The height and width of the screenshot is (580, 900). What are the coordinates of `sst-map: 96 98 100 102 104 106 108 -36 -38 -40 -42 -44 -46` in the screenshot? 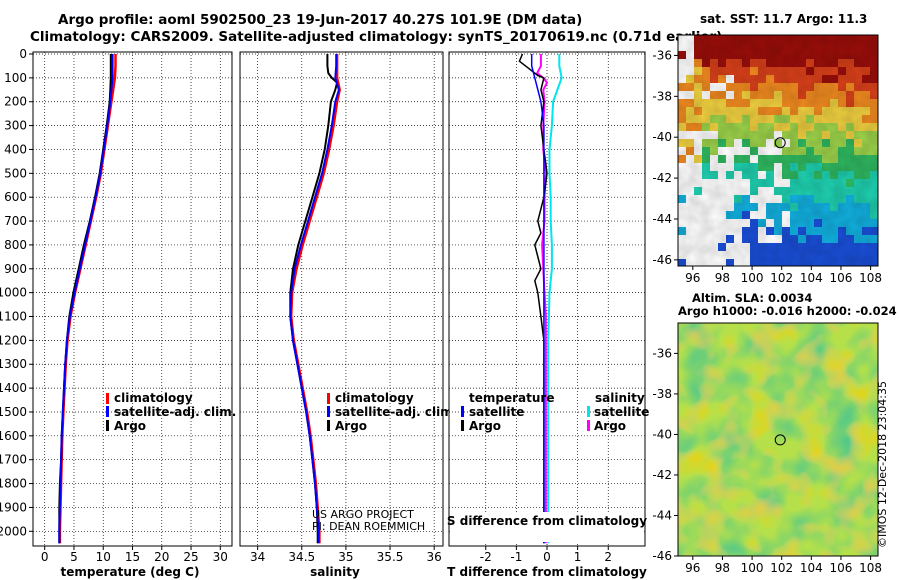 It's located at (767, 159).